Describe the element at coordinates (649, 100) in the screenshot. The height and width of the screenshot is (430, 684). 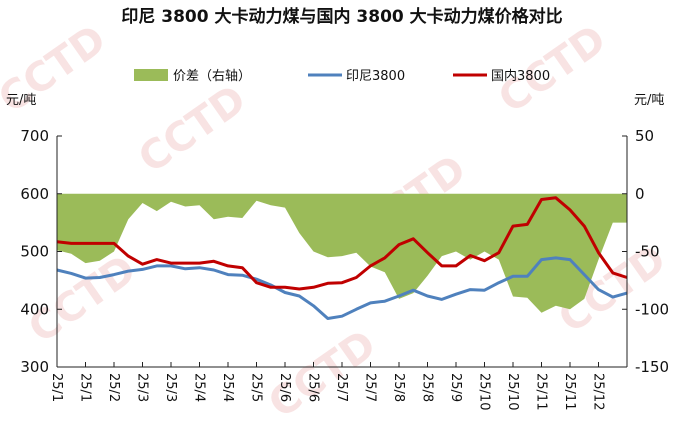
I see `right-axis-unit: 元/吨` at that location.